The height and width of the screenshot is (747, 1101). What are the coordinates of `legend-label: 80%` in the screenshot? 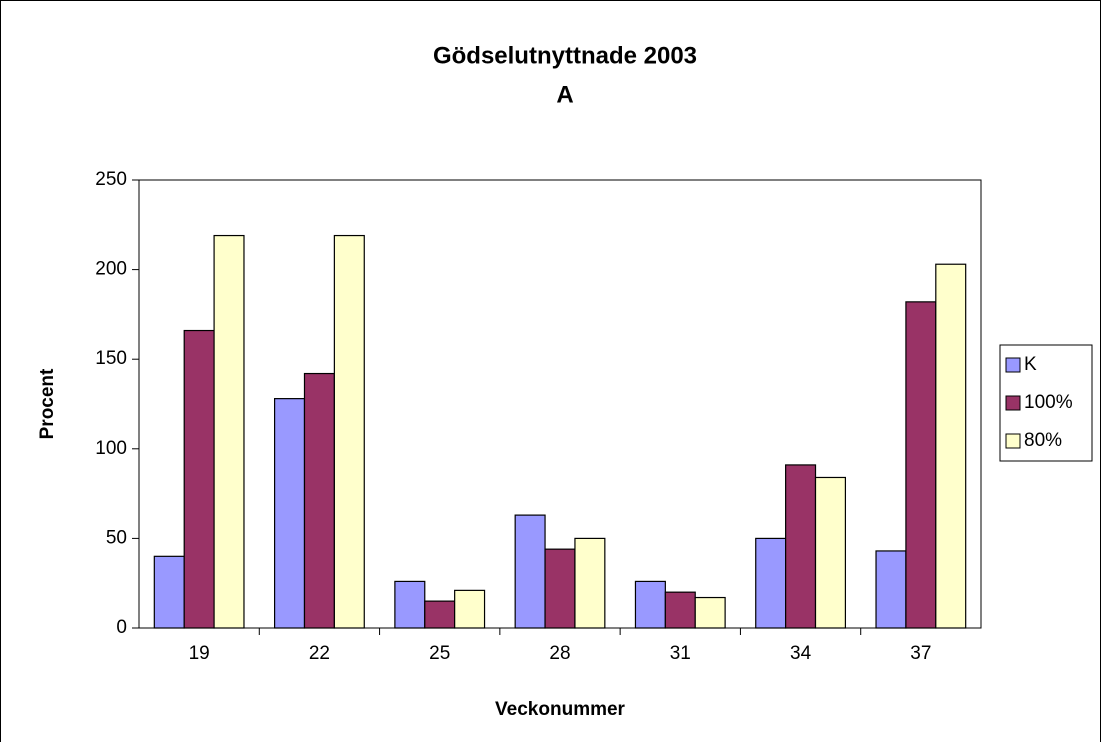 It's located at (1043, 440).